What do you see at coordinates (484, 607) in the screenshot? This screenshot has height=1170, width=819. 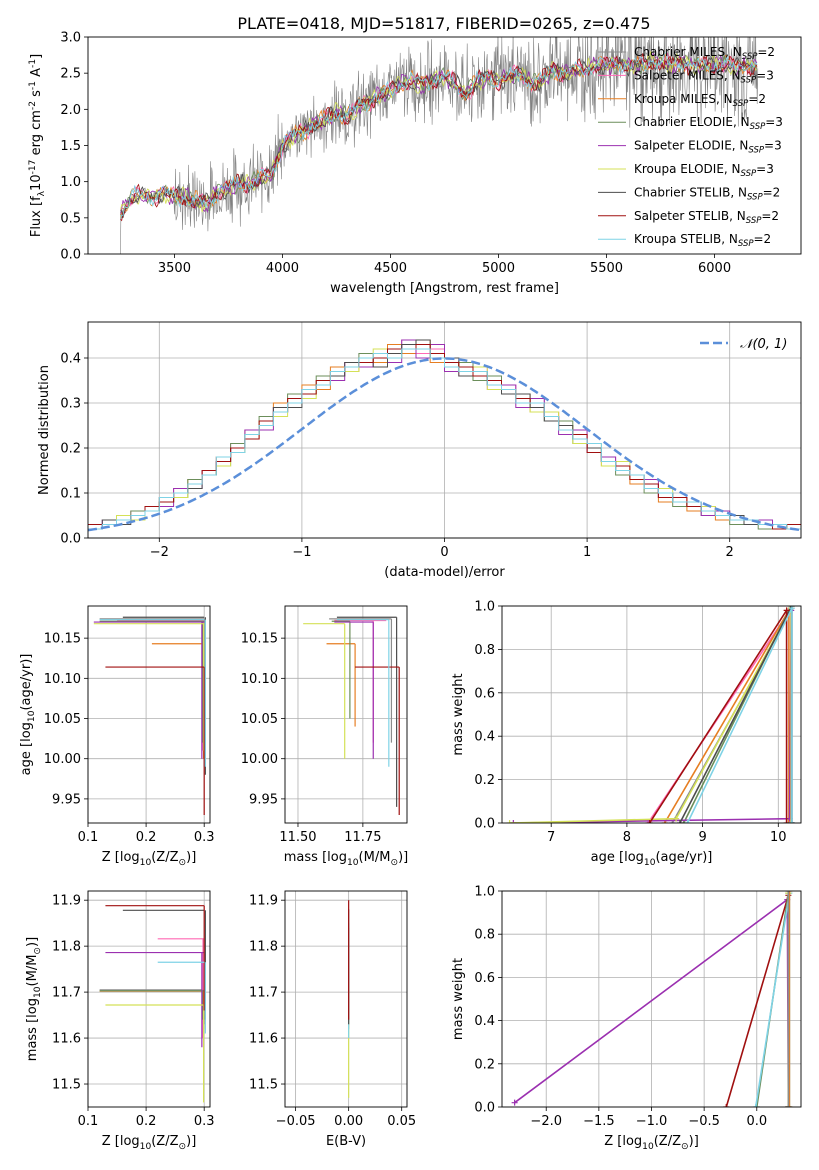 I see `mw_vs_age-ytick-label: 1.0` at bounding box center [484, 607].